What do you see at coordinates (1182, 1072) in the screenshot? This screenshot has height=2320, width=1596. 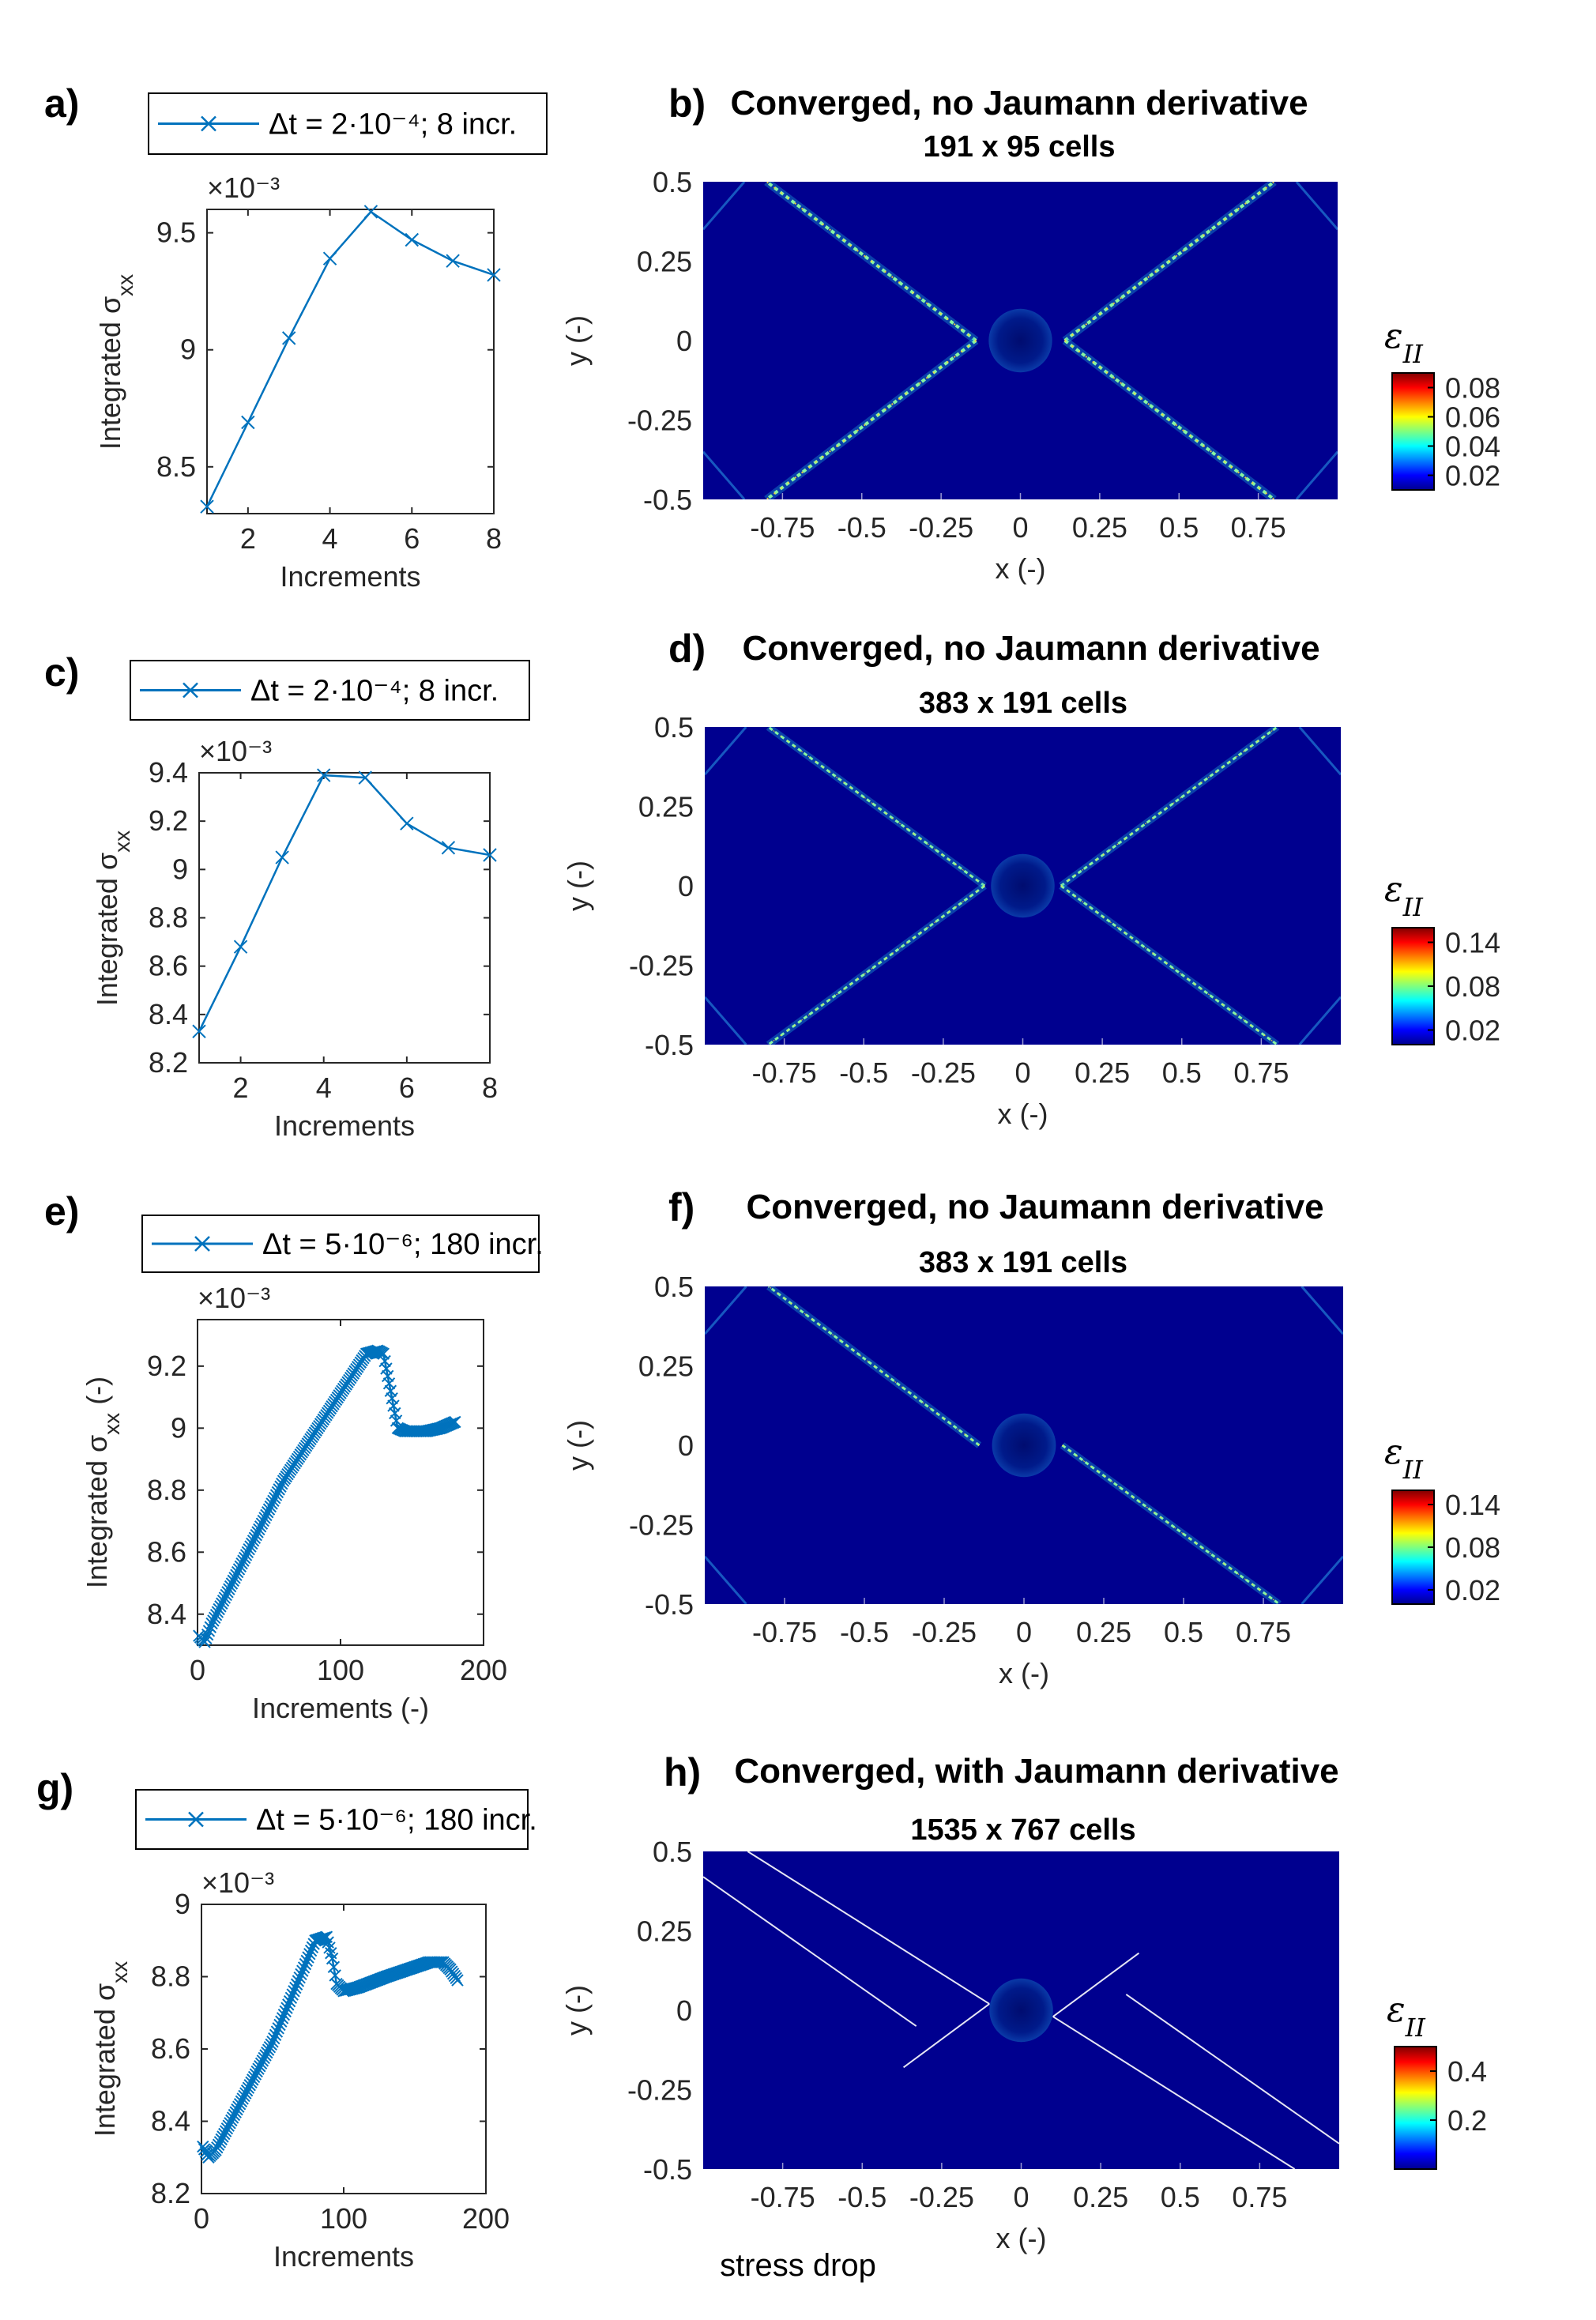 I see `x-tick-label: 0.5` at bounding box center [1182, 1072].